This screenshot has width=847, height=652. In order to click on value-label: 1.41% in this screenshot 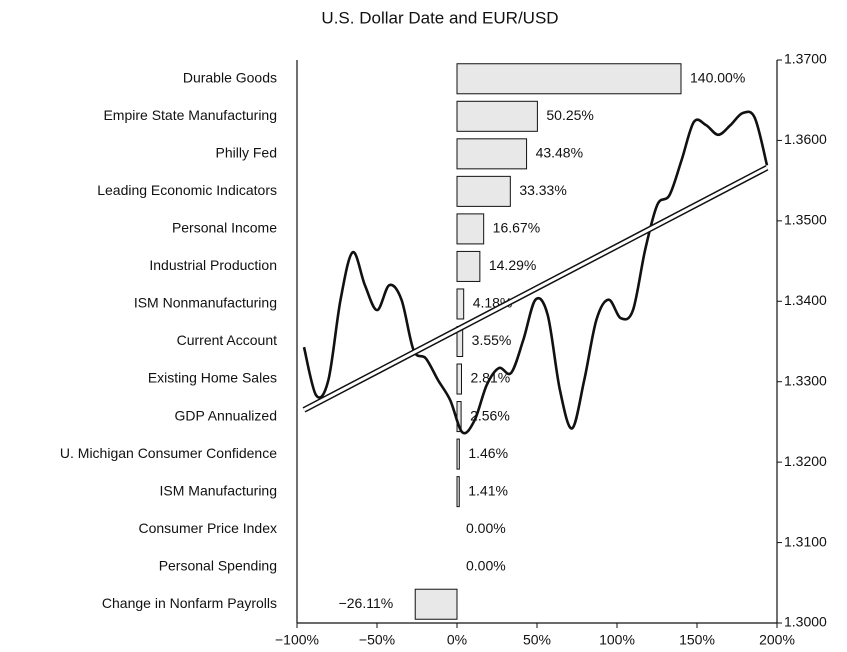, I will do `click(488, 490)`.